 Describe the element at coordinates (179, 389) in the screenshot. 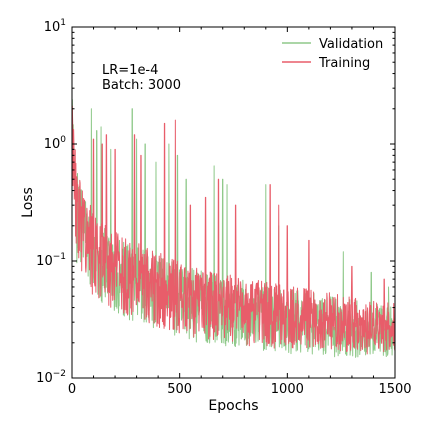

I see `x-tick-label: 500` at that location.